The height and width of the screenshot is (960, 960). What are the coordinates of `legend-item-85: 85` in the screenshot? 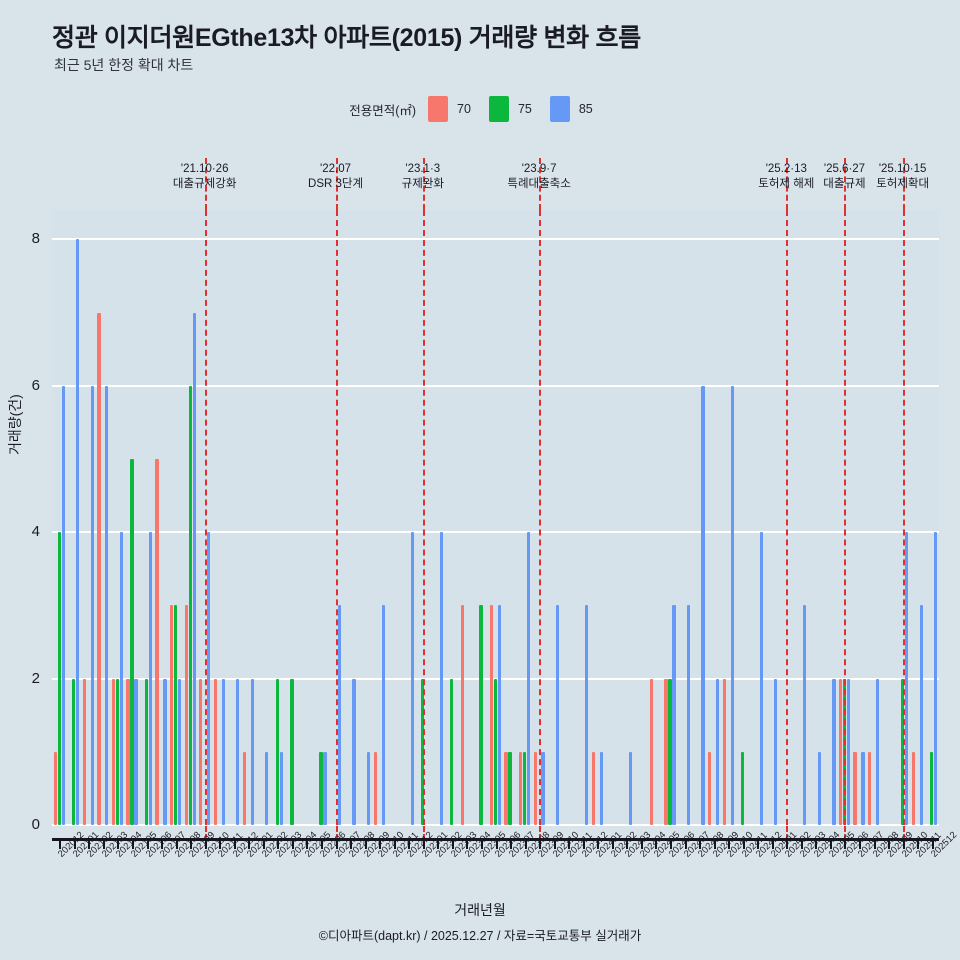 It's located at (571, 109).